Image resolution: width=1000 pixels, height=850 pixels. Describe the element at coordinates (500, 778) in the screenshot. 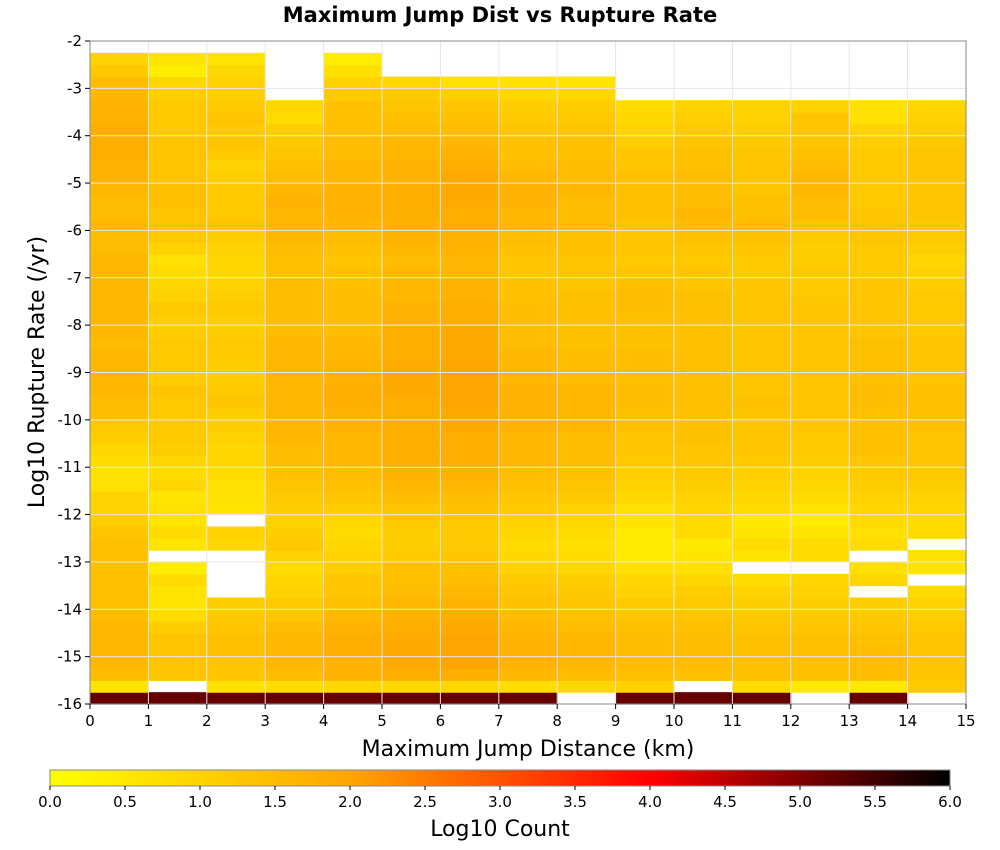

I see `colorbar` at that location.